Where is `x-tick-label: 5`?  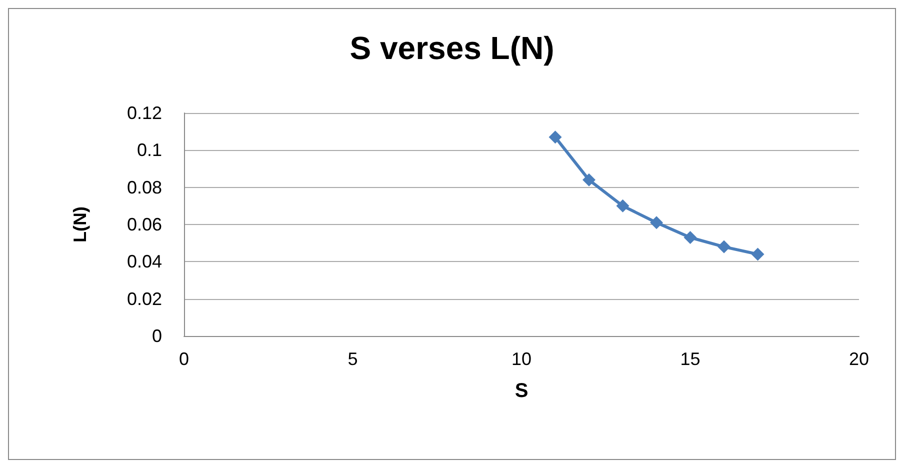 x-tick-label: 5 is located at coordinates (353, 359).